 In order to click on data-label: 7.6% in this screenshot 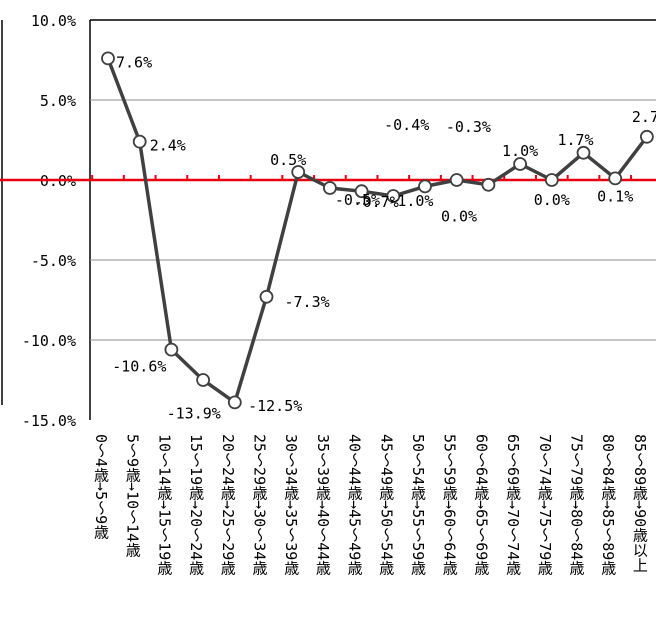, I will do `click(134, 62)`.